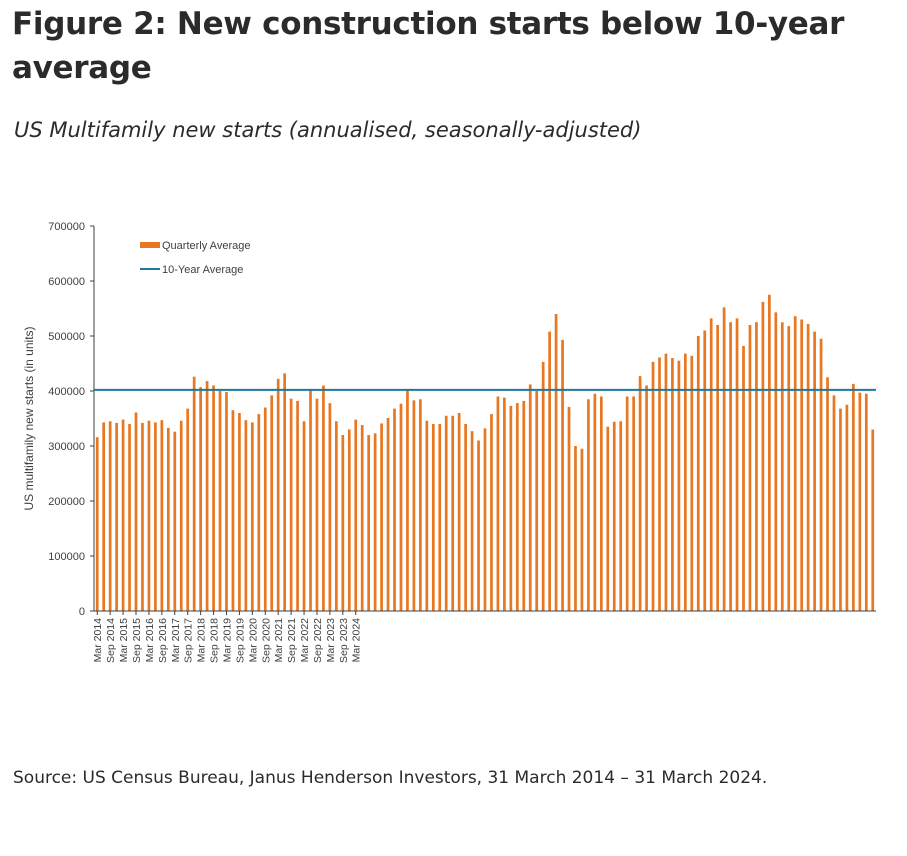 The image size is (907, 856). Describe the element at coordinates (202, 270) in the screenshot. I see `legend-label-ten-year: 10-Year Average` at that location.